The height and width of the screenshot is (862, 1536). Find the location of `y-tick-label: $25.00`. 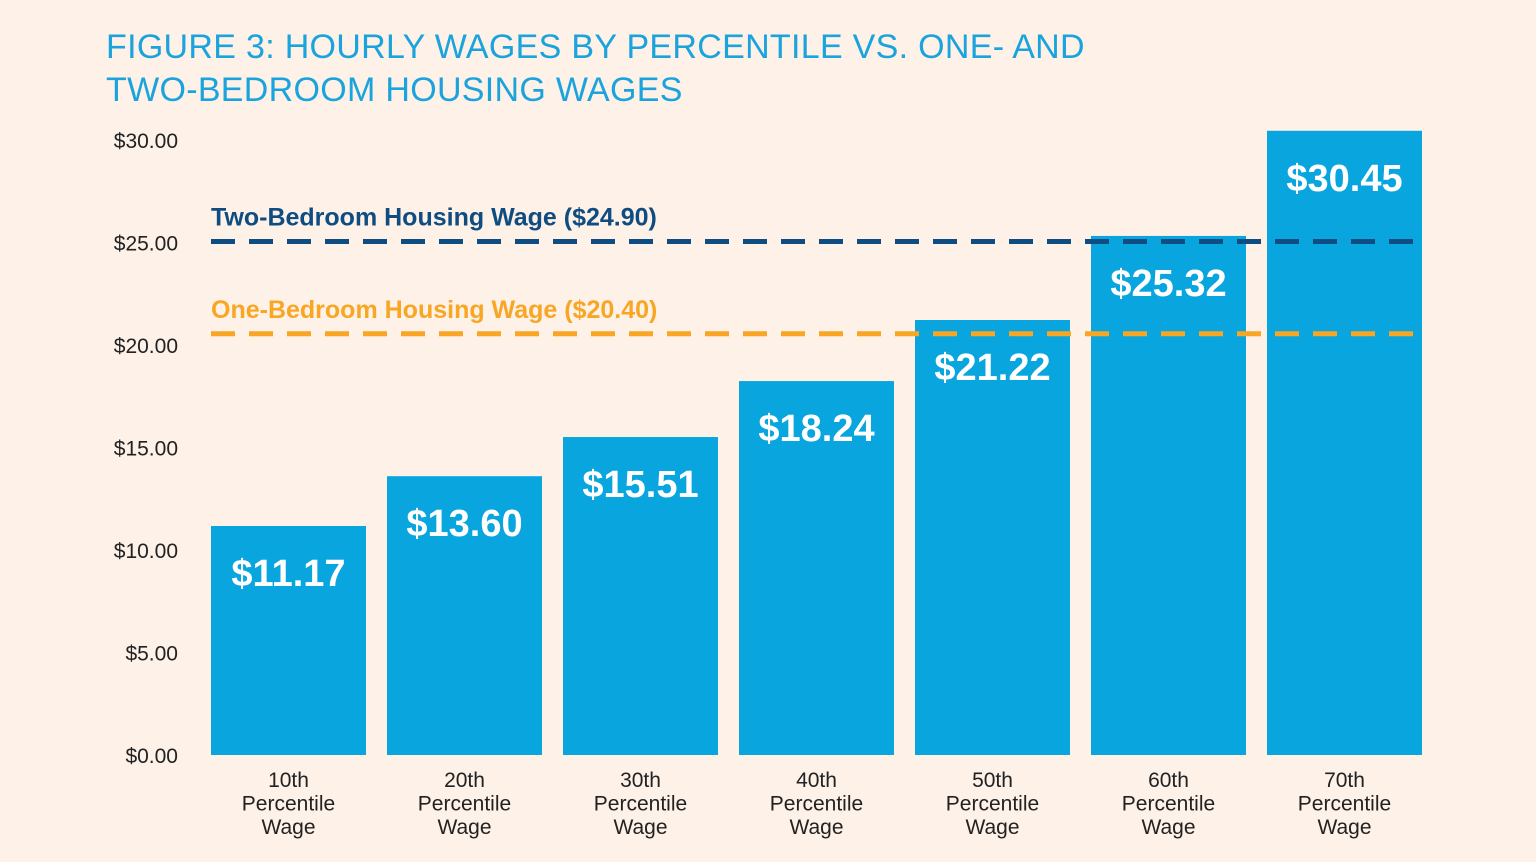

y-tick-label: $25.00 is located at coordinates (146, 244).